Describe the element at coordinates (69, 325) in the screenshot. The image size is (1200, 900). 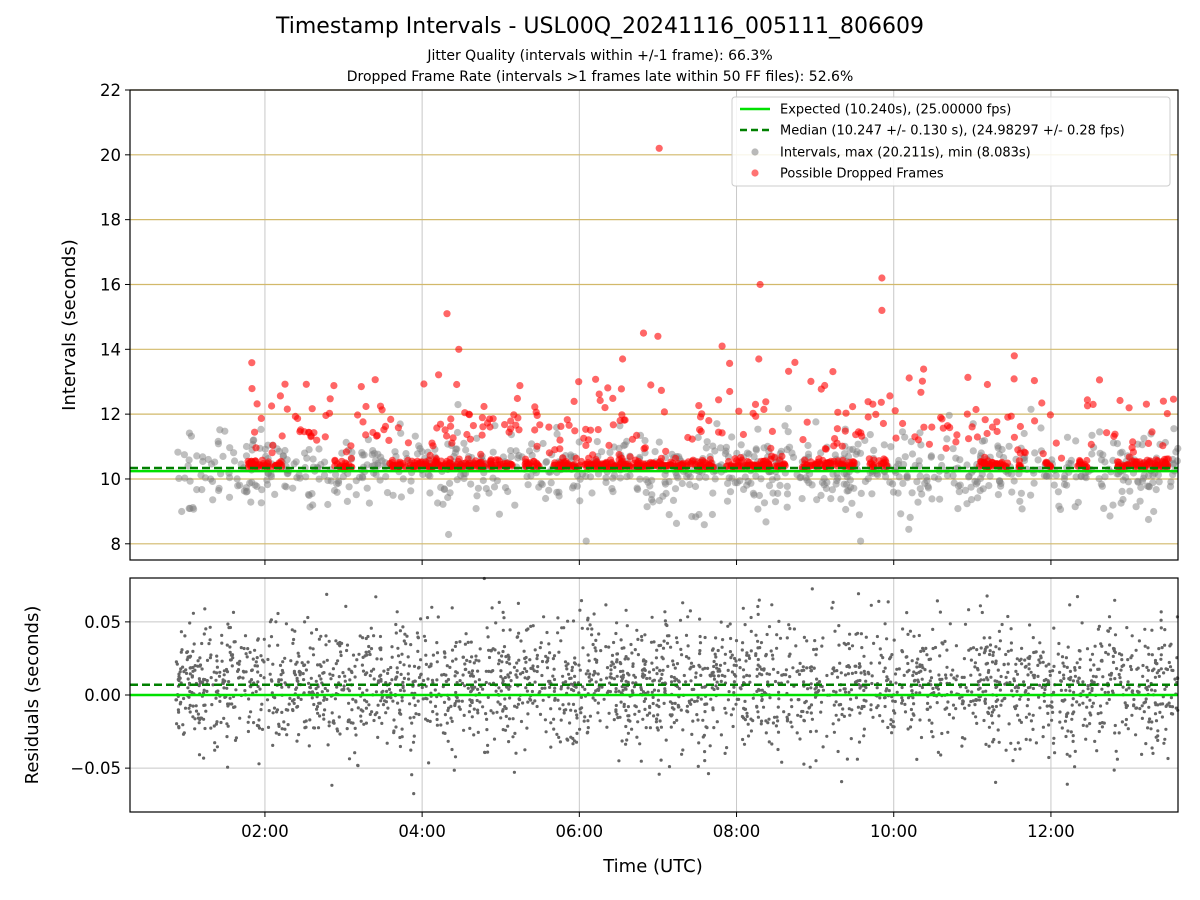
I see `top-y-axis-label: Intervals (seconds)` at that location.